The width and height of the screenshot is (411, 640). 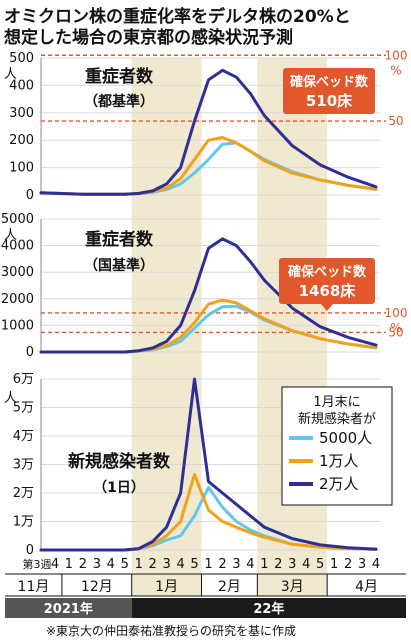 I want to click on year-label: 2021年, so click(x=68, y=609).